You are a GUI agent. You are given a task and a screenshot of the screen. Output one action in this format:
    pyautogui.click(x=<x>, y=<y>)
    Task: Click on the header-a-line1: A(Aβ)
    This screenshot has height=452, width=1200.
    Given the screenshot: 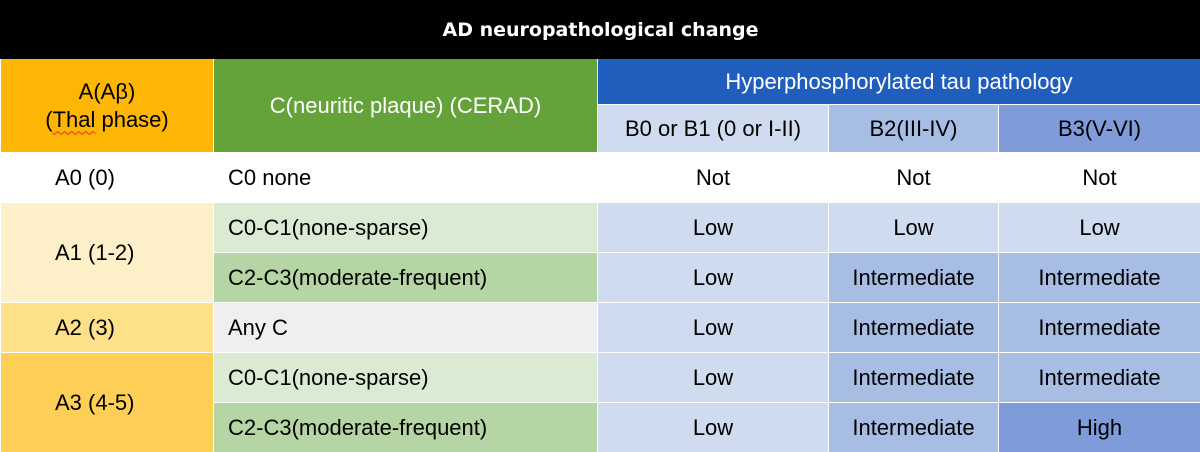 What is the action you would take?
    pyautogui.click(x=107, y=91)
    